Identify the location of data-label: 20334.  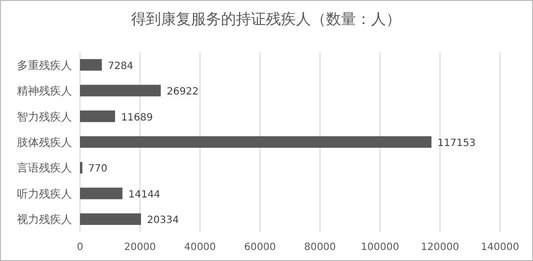
(163, 220).